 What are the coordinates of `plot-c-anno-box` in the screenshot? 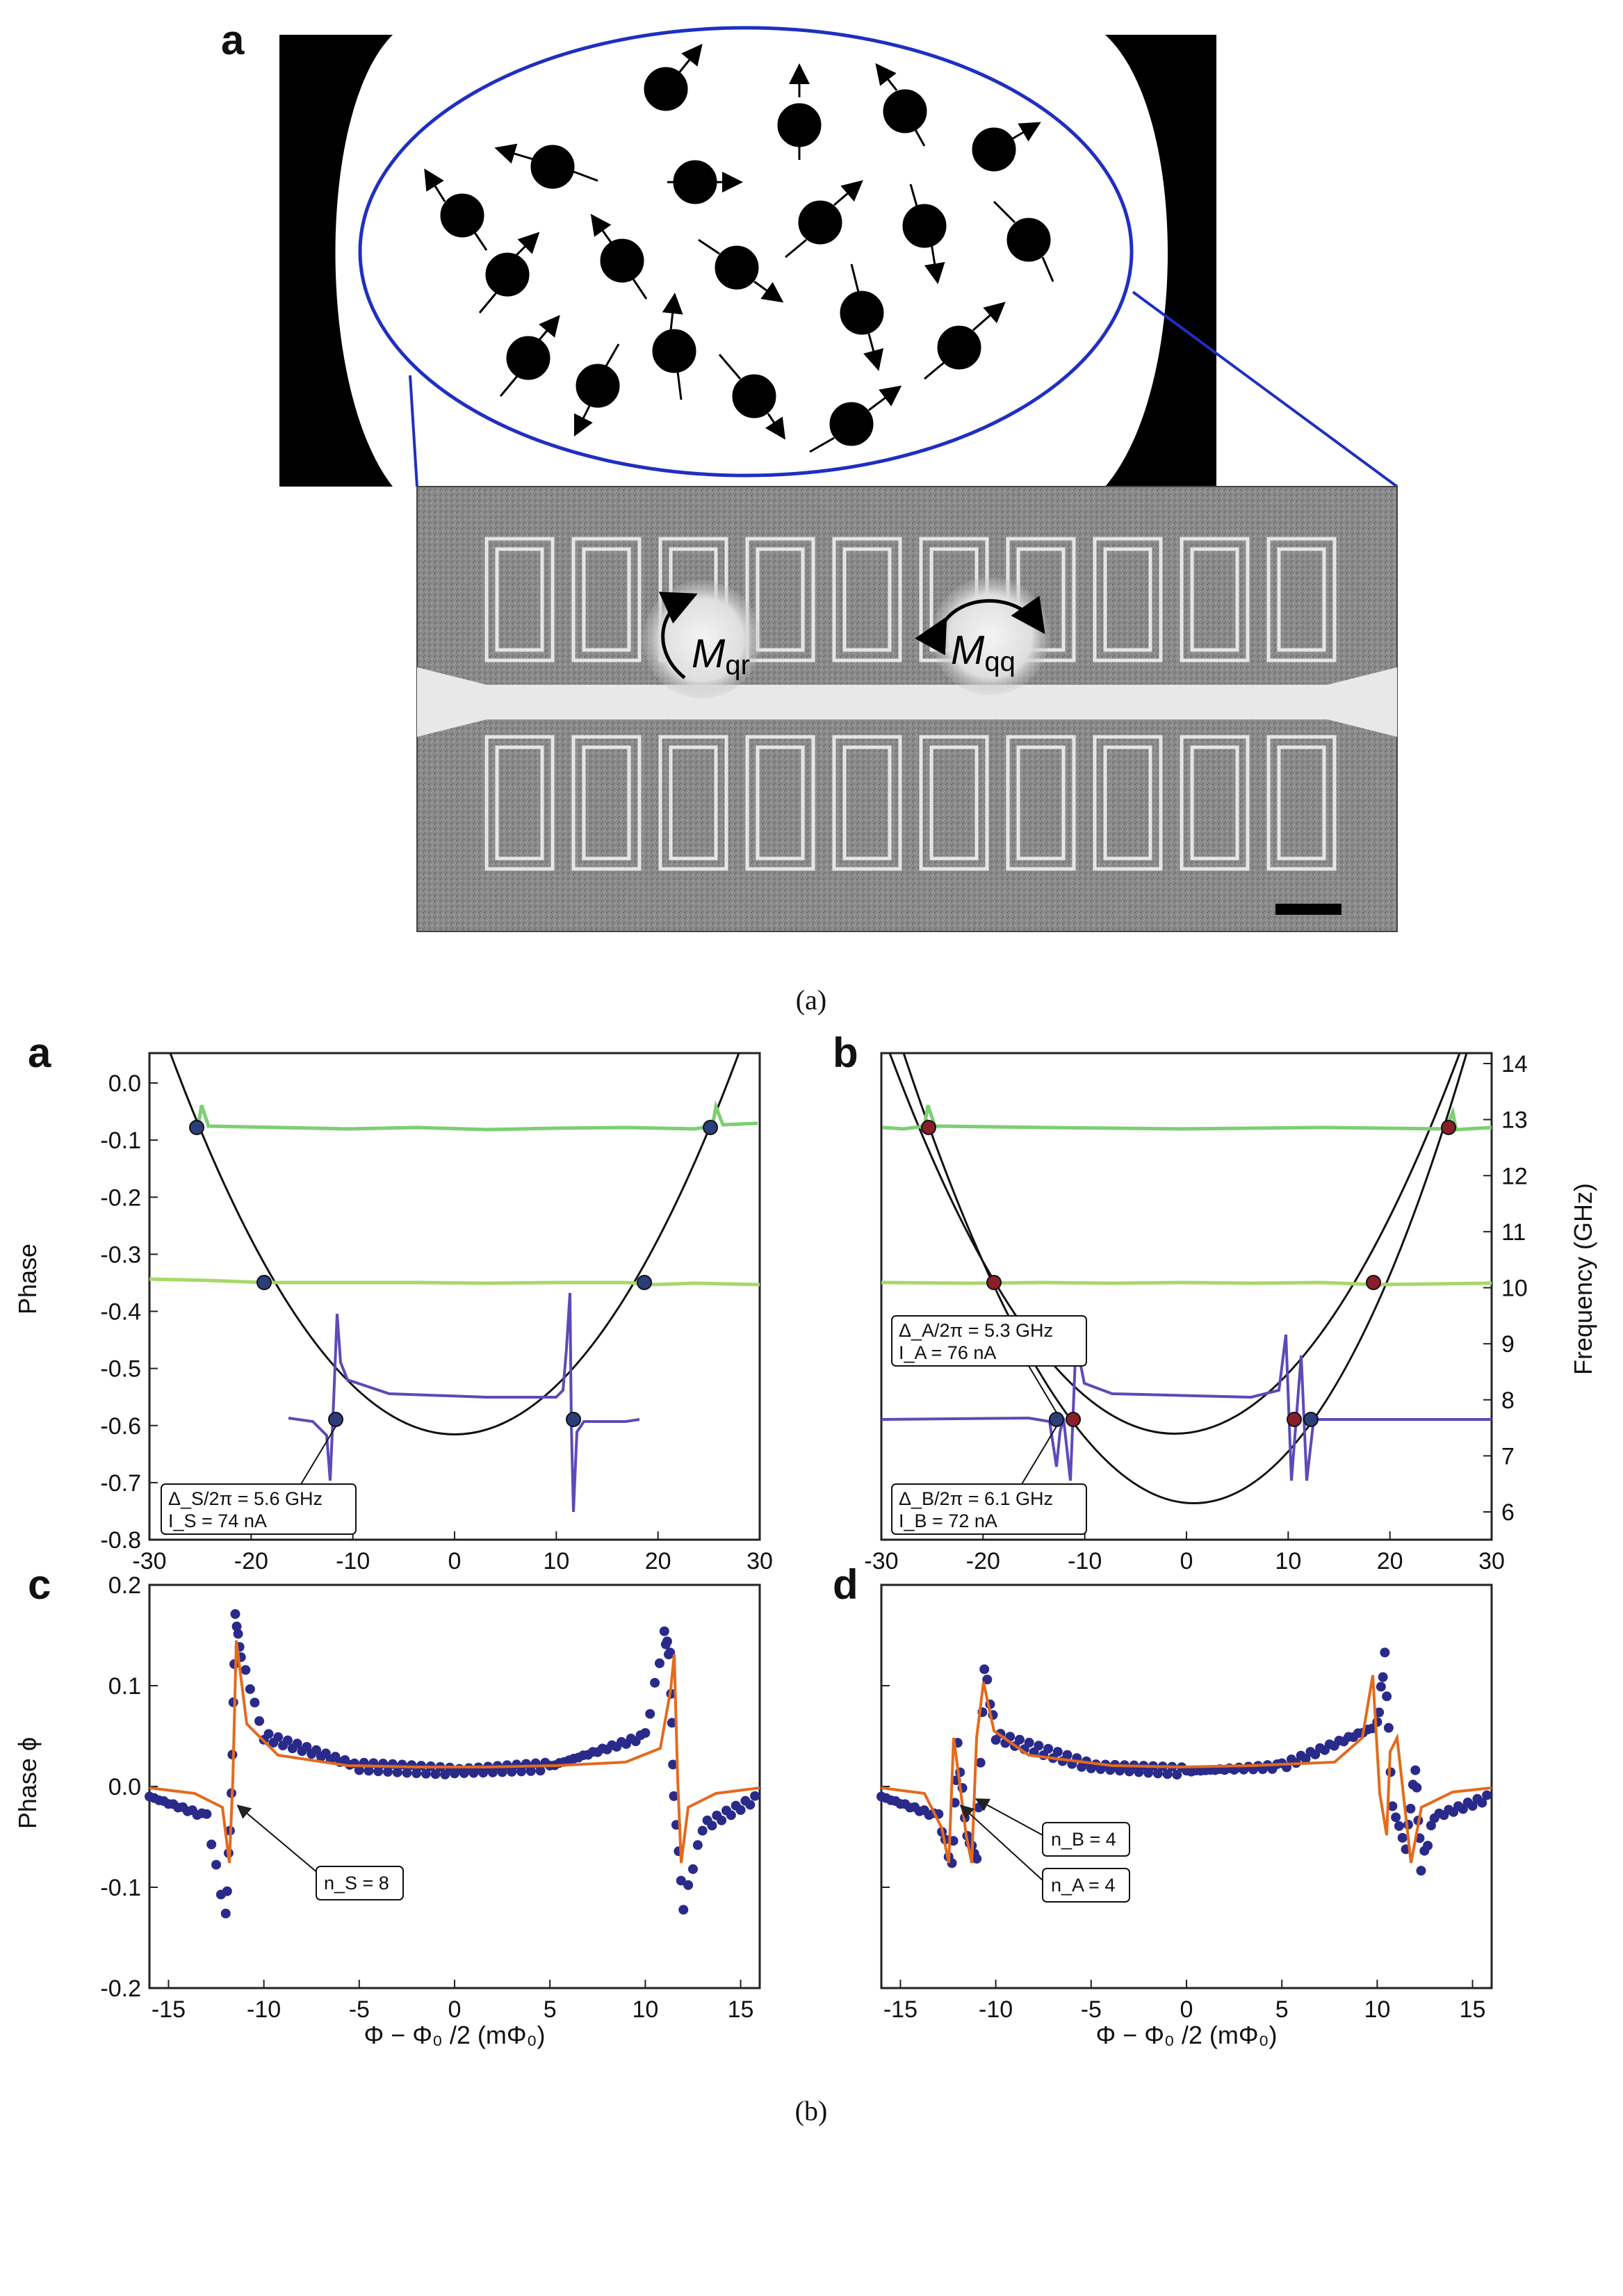 It's located at (360, 1883).